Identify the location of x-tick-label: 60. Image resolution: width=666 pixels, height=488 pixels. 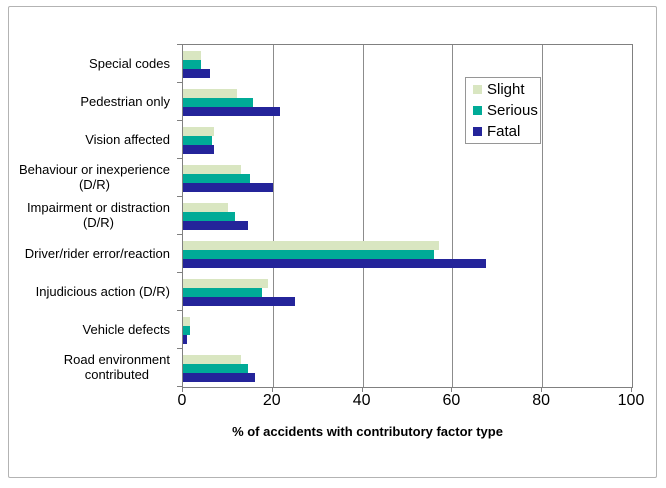
(451, 400).